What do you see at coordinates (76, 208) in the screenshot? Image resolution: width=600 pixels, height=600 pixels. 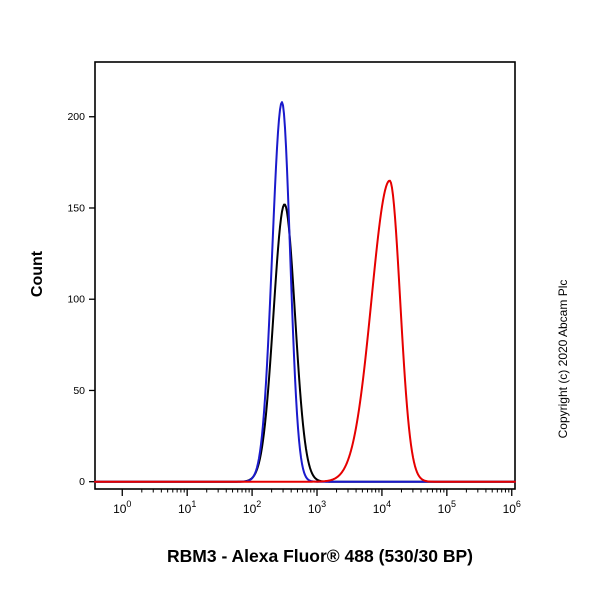 I see `y-tick-label: 150` at bounding box center [76, 208].